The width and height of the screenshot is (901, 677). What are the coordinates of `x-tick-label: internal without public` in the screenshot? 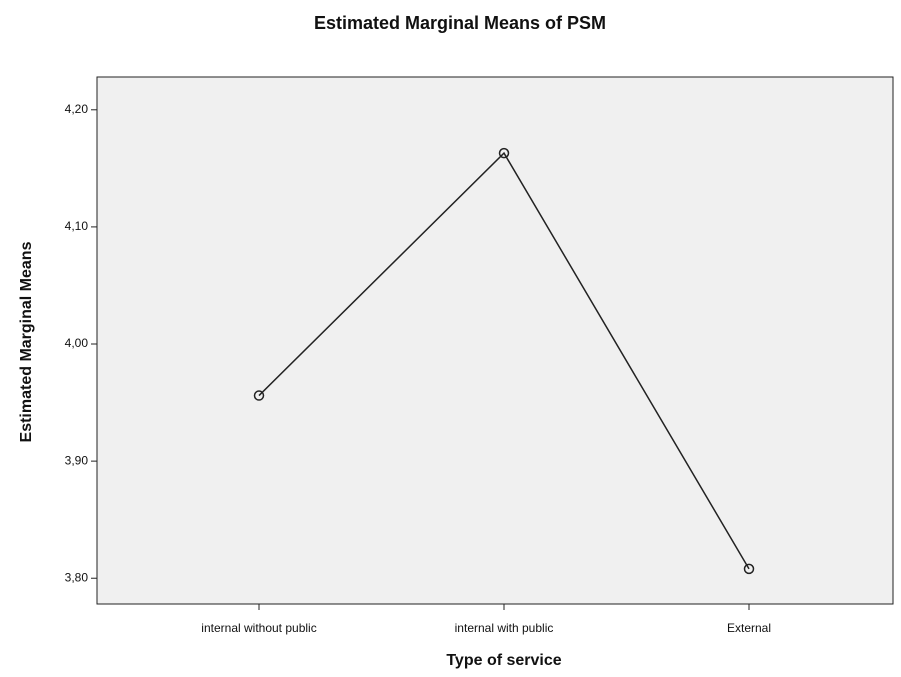 It's located at (258, 628).